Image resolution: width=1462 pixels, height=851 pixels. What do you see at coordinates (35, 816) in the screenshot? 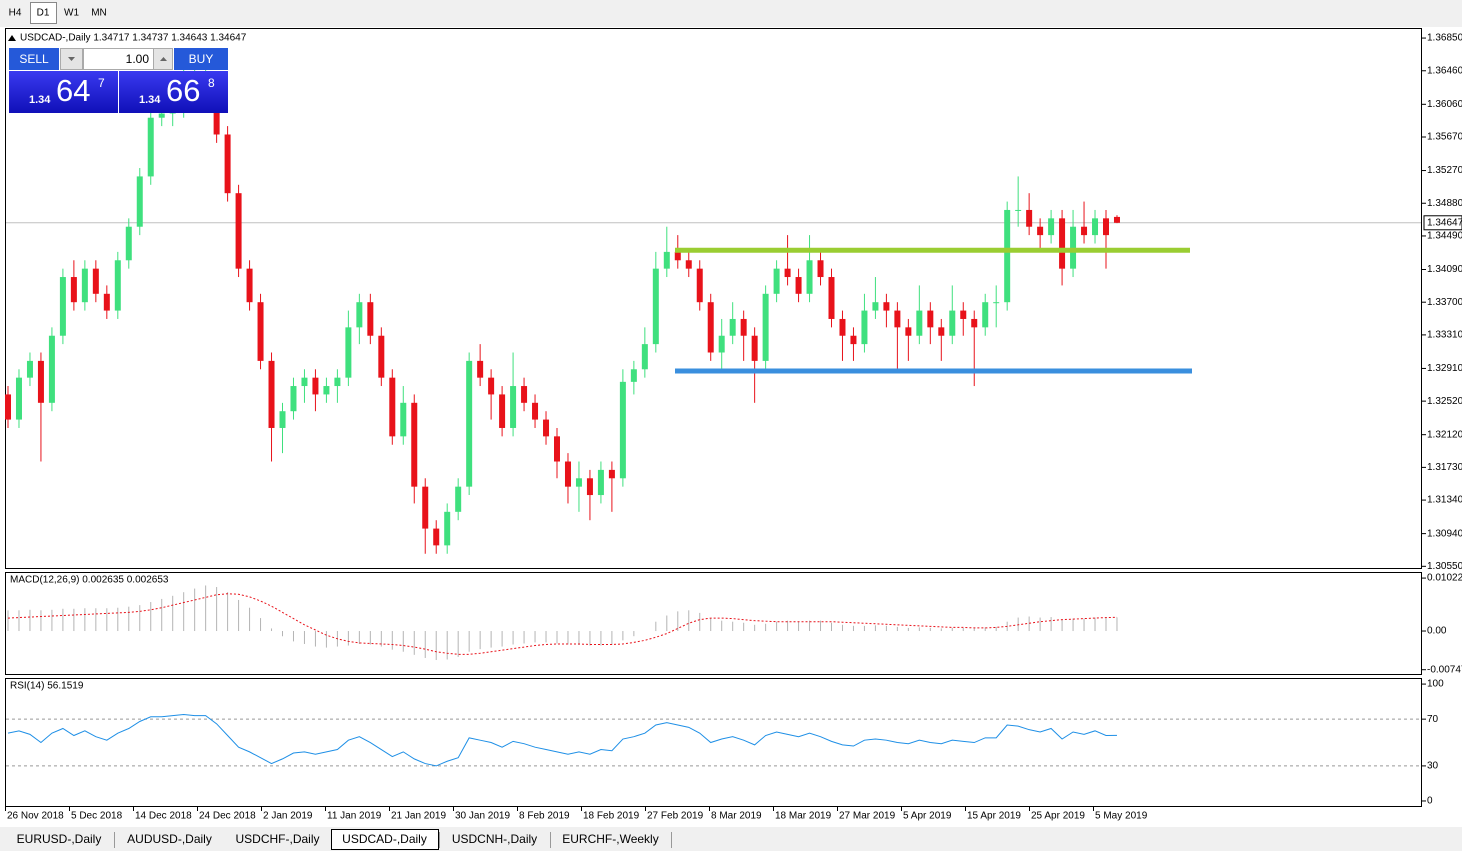
I see `x-tick-label: 26 Nov 2018` at bounding box center [35, 816].